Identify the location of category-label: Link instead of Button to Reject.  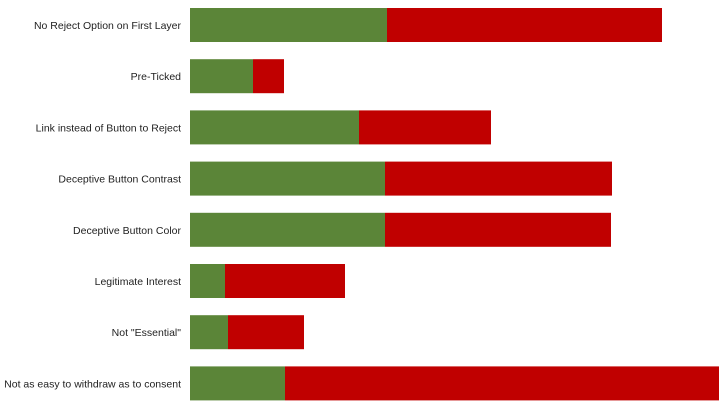
(108, 128).